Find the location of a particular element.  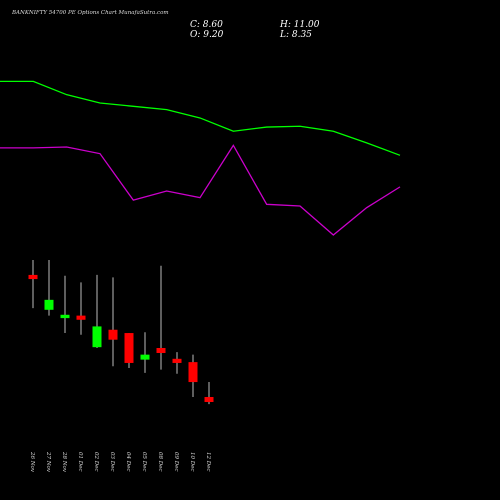

x-tick-label: 08 Dec is located at coordinates (160, 462).